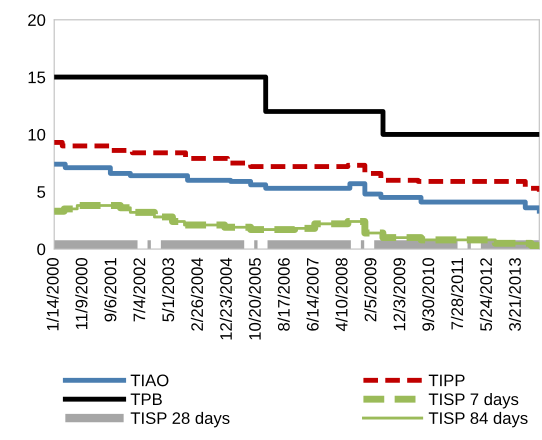 Image resolution: width=542 pixels, height=440 pixels. I want to click on legend-label: TPB, so click(146, 400).